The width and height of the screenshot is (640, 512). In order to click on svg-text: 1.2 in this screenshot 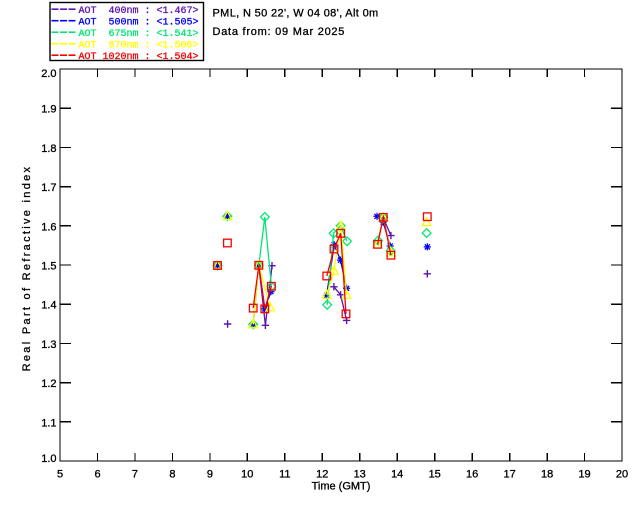, I will do `click(48, 384)`.